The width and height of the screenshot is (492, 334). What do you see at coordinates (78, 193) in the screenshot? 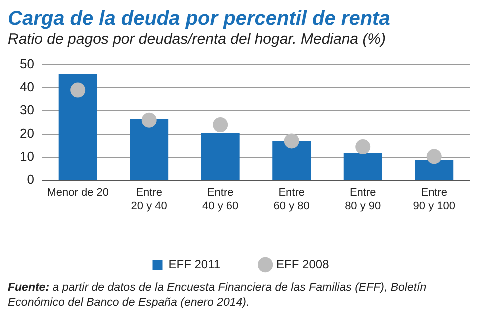
I see `x-tick-label: Menor de 20` at bounding box center [78, 193].